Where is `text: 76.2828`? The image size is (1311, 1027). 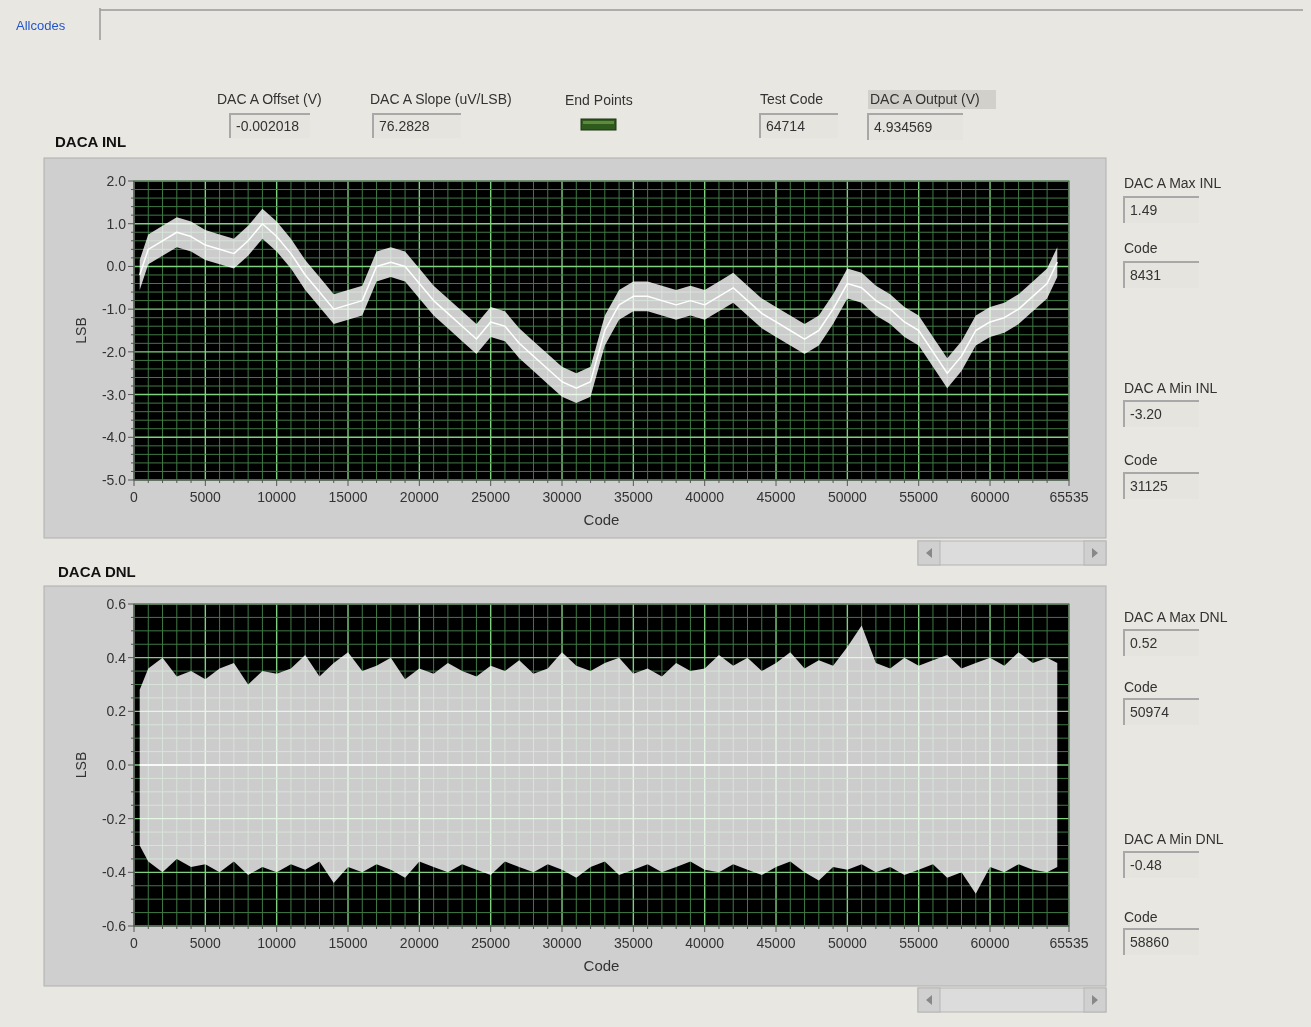
text: 76.2828 is located at coordinates (404, 126).